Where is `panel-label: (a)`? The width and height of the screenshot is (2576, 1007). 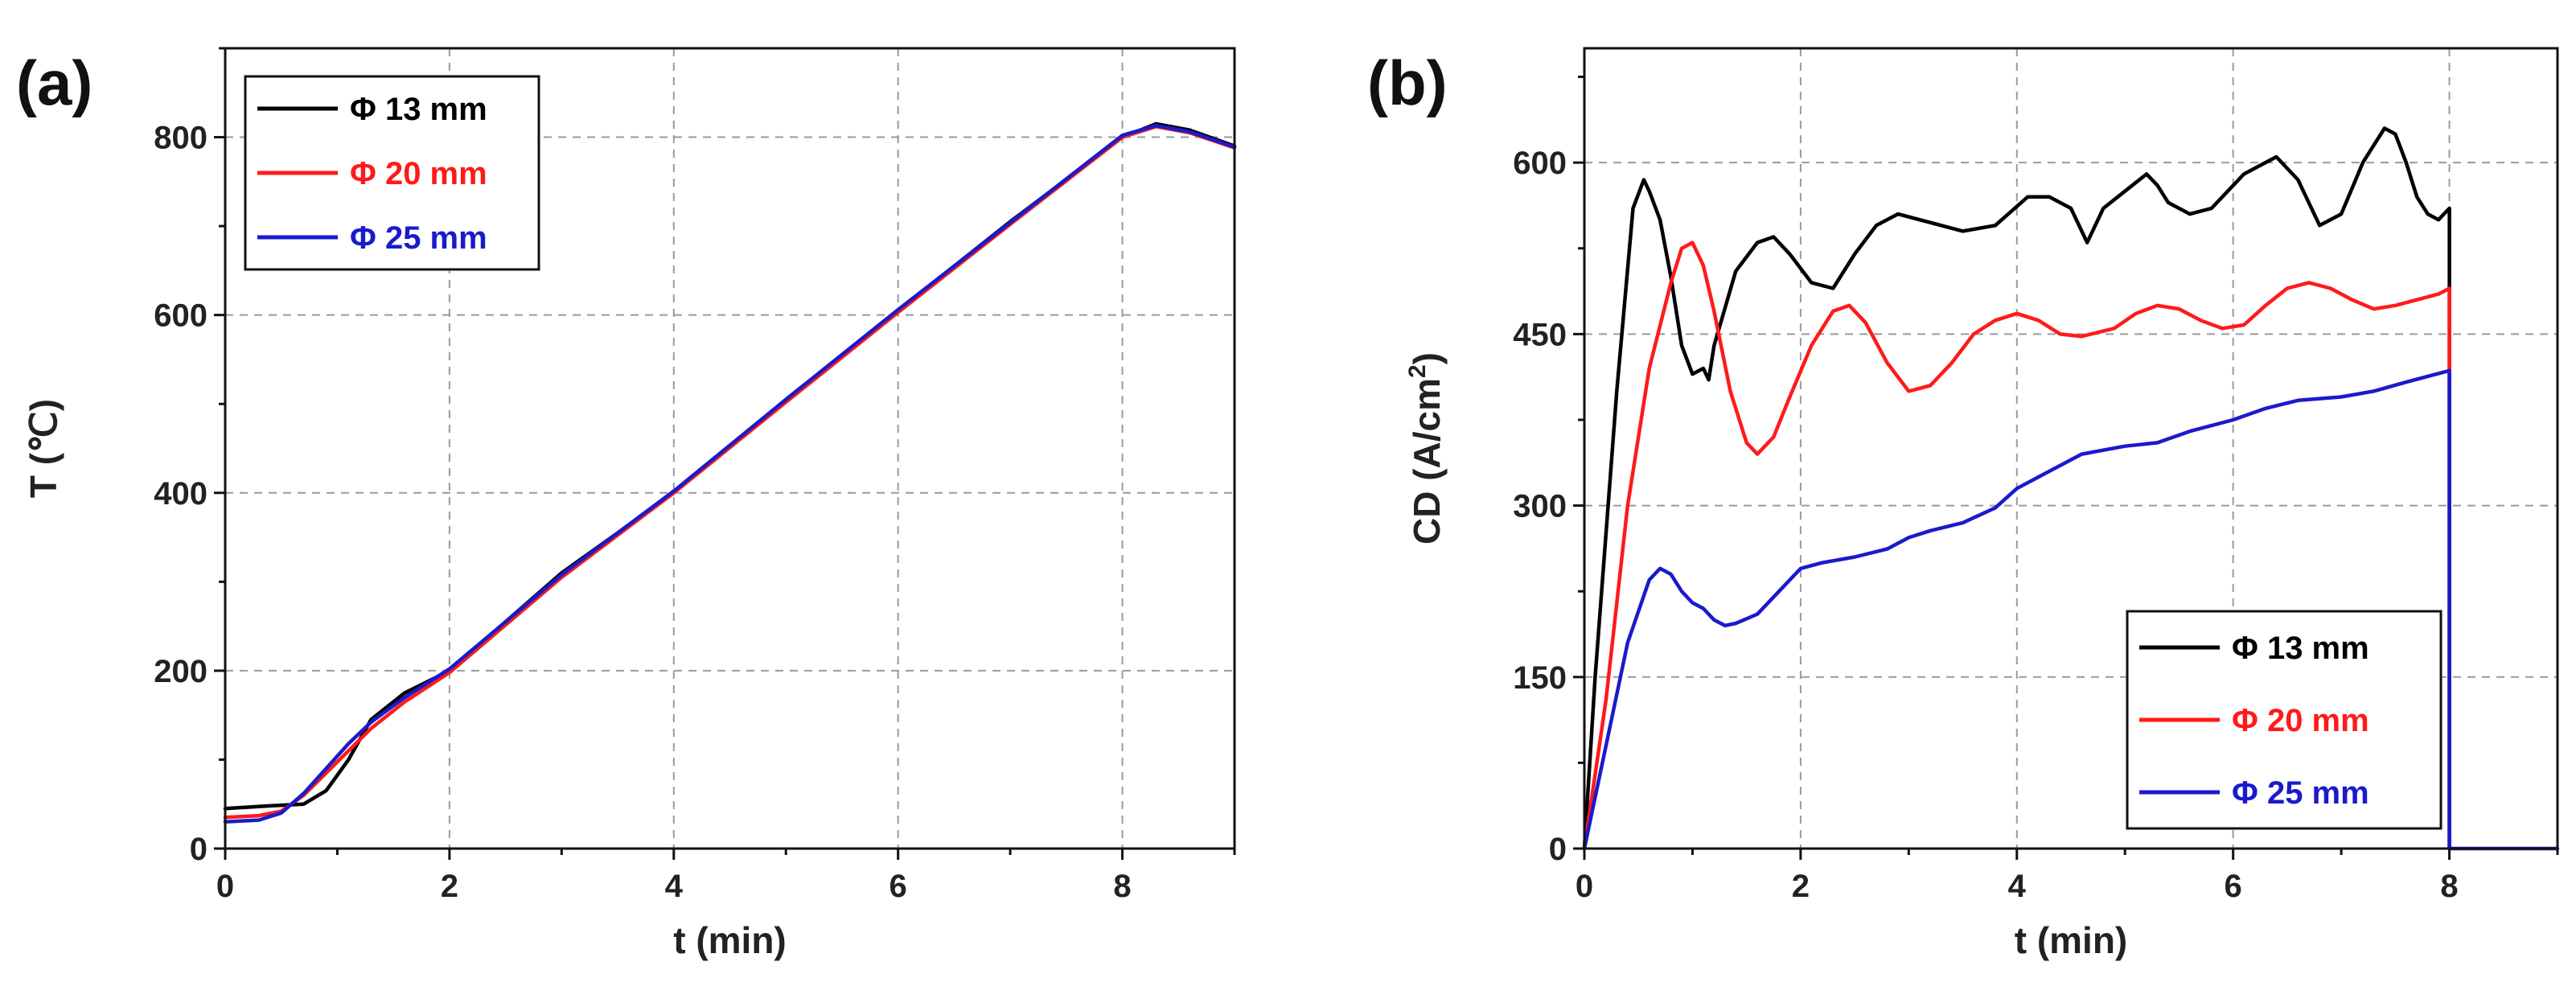 panel-label: (a) is located at coordinates (54, 82).